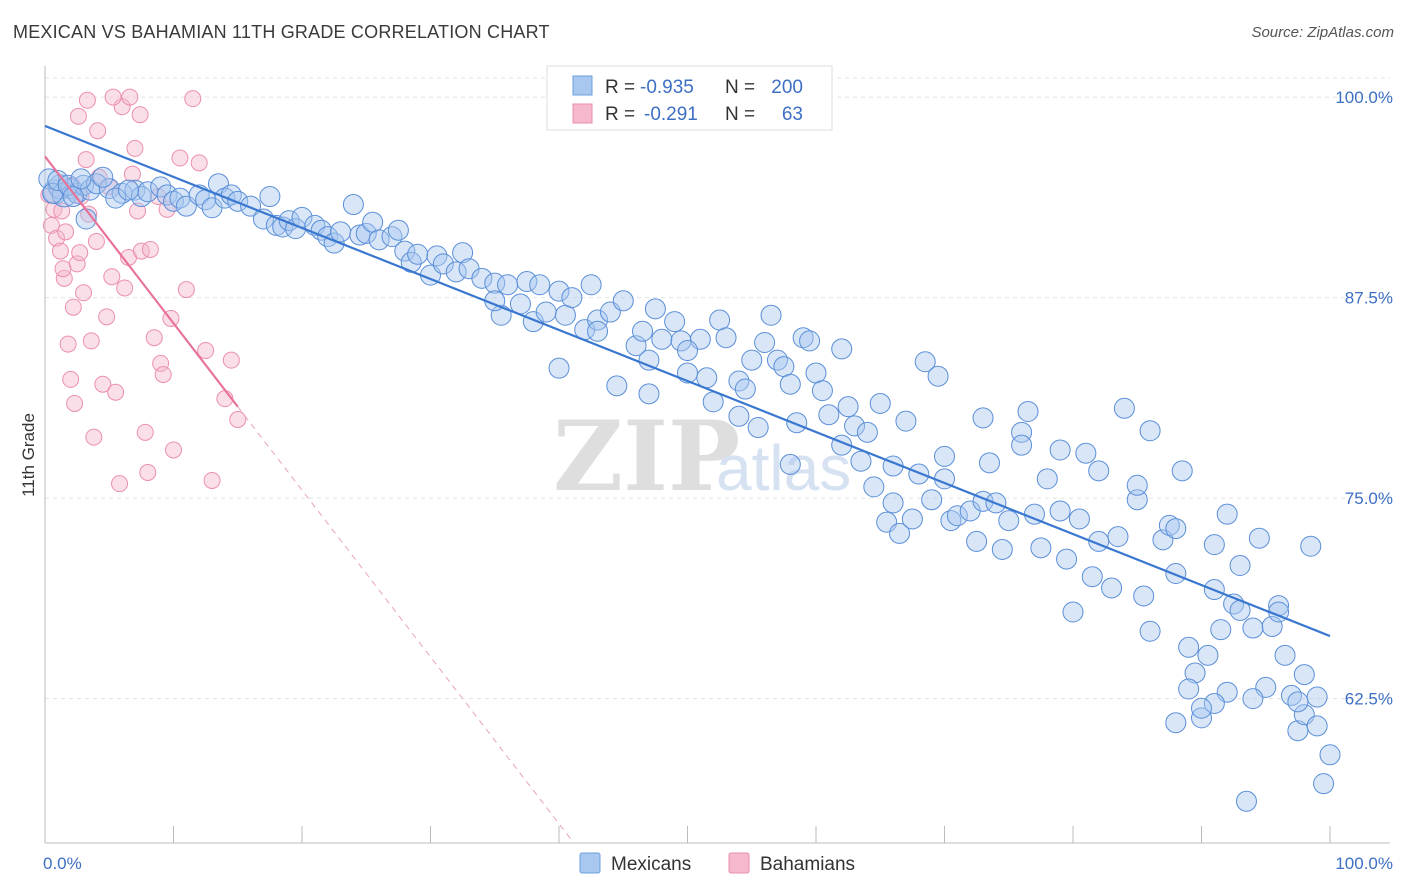  What do you see at coordinates (1369, 298) in the screenshot?
I see `y-tick-label: 87.5%` at bounding box center [1369, 298].